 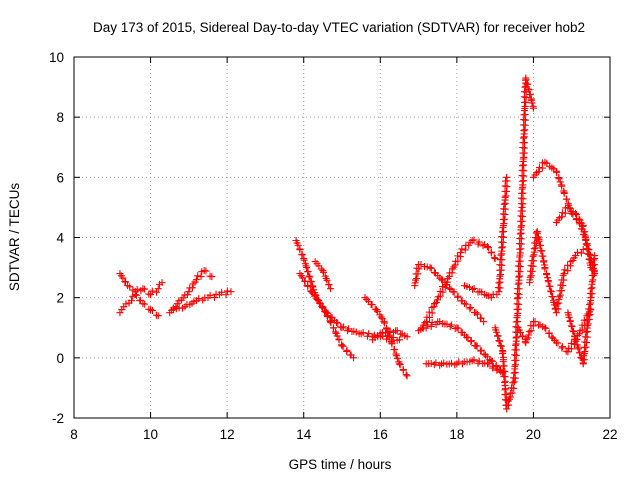 What do you see at coordinates (60, 117) in the screenshot?
I see `y-tick-label: 8` at bounding box center [60, 117].